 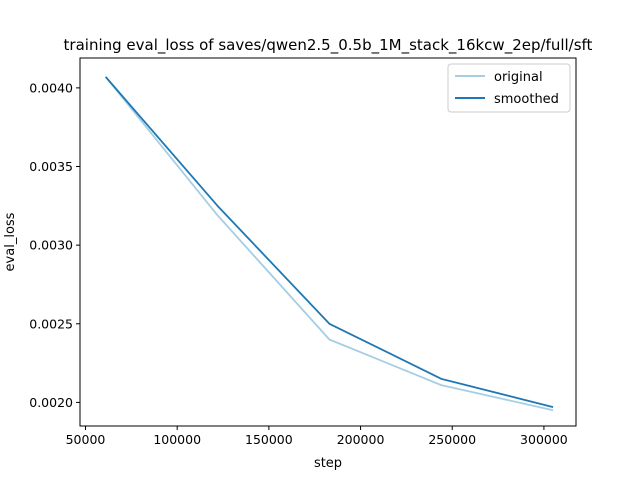 I want to click on y-axis-label: eval_loss, so click(x=10, y=241).